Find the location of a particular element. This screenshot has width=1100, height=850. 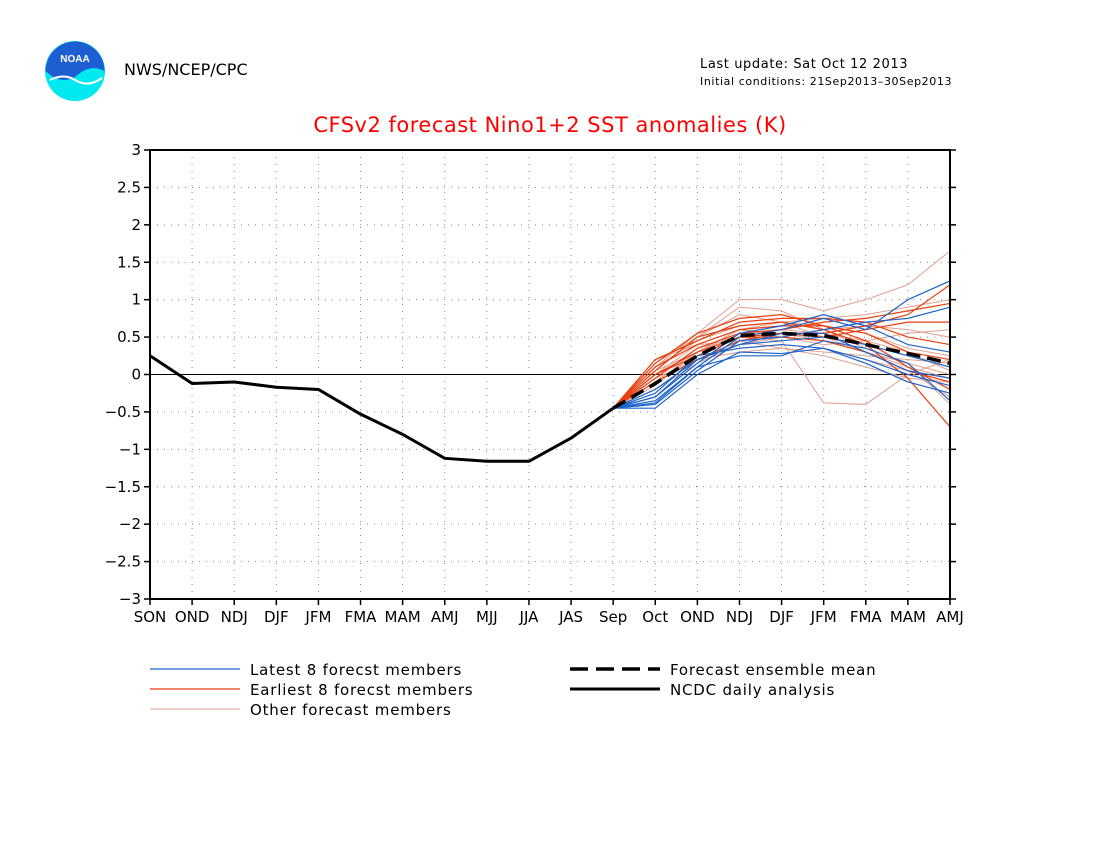

x-tick-label: MJJ is located at coordinates (487, 617).